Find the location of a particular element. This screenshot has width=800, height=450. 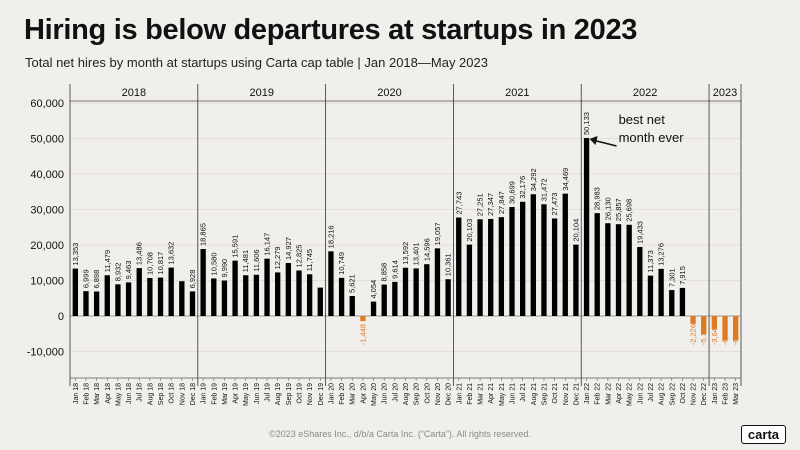

data-label: 11,479 is located at coordinates (107, 261).